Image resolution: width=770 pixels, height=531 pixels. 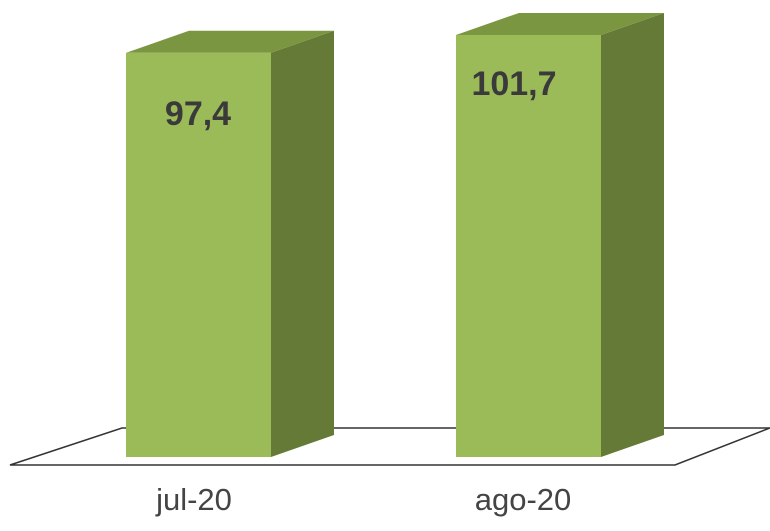 What do you see at coordinates (513, 84) in the screenshot?
I see `data-label: 101,7` at bounding box center [513, 84].